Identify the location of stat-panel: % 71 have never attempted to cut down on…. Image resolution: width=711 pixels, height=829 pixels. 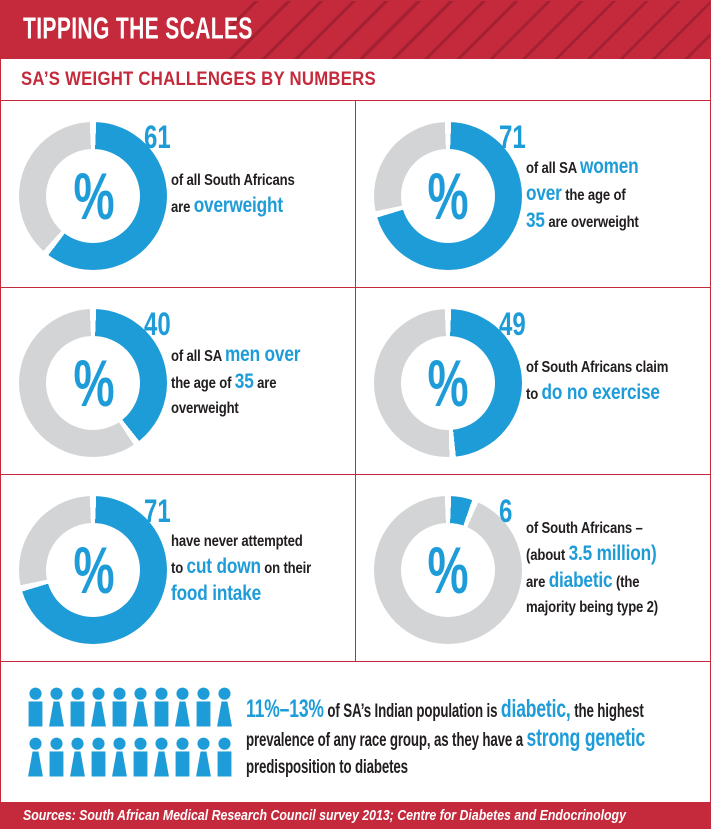
(178, 568).